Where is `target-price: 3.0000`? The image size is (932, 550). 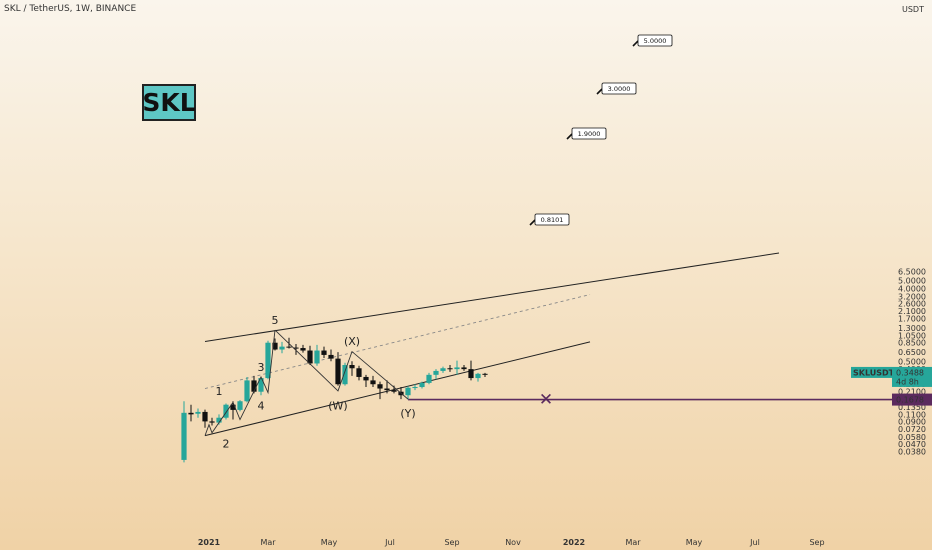 target-price: 3.0000 is located at coordinates (619, 89).